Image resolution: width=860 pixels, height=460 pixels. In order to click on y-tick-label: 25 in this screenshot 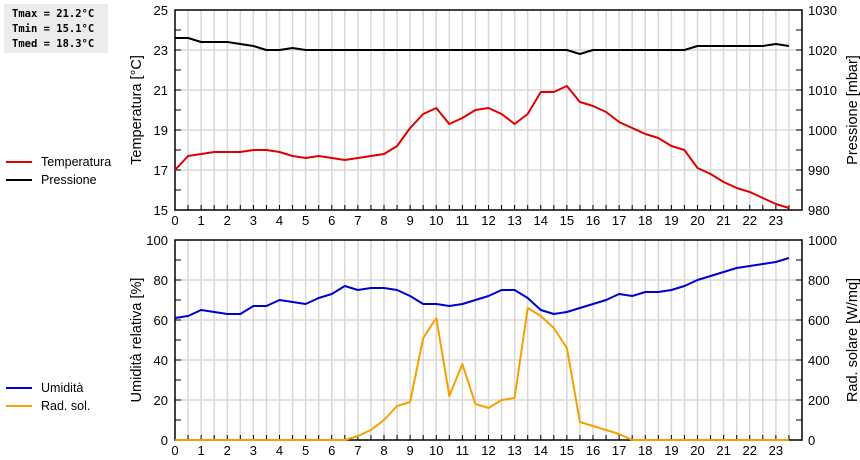, I will do `click(161, 10)`.